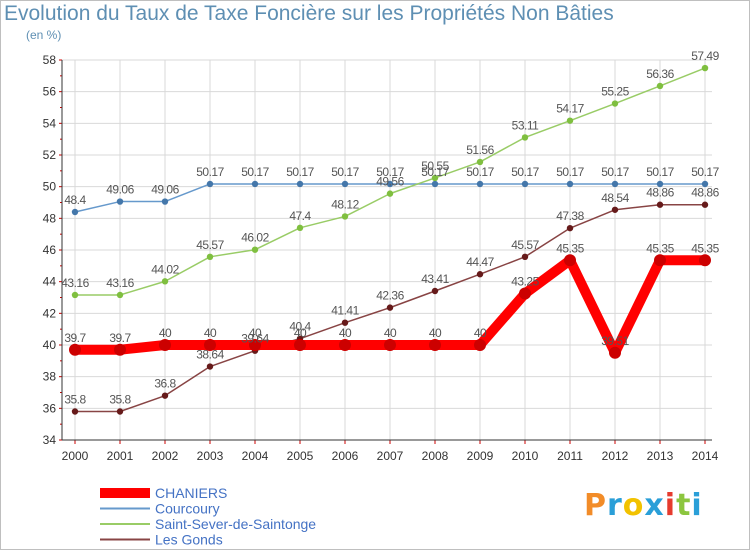 Image resolution: width=750 pixels, height=550 pixels. I want to click on data-label: 36.8, so click(165, 384).